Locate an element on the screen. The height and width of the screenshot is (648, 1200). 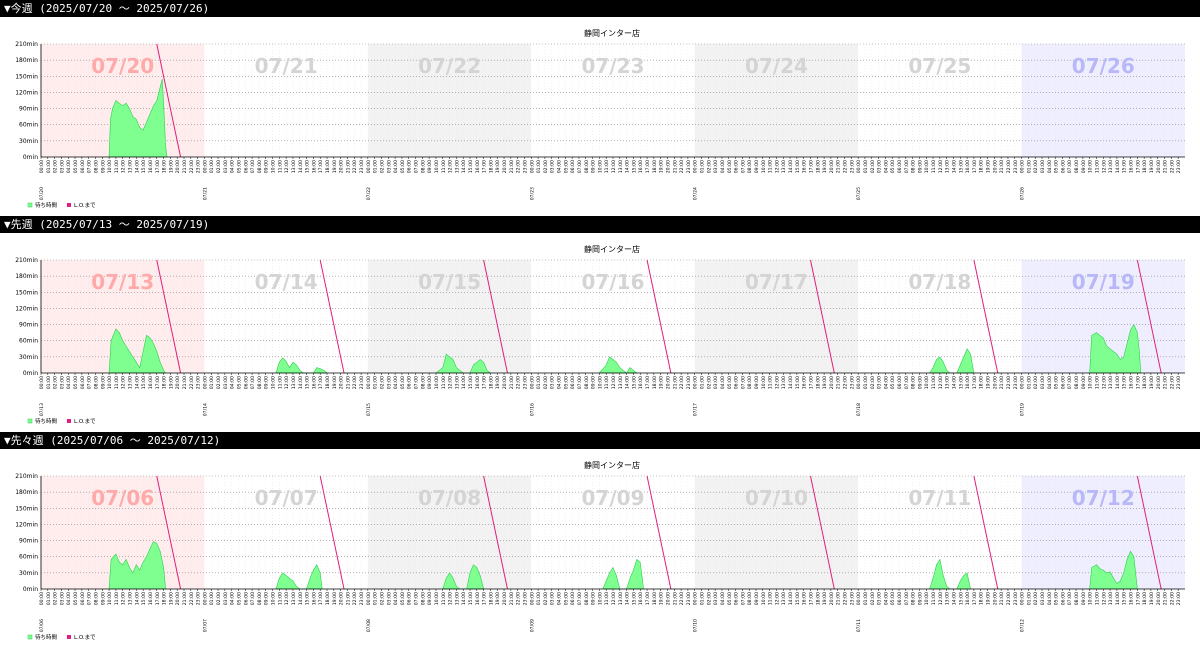
day-label: 07/15 is located at coordinates (449, 282).